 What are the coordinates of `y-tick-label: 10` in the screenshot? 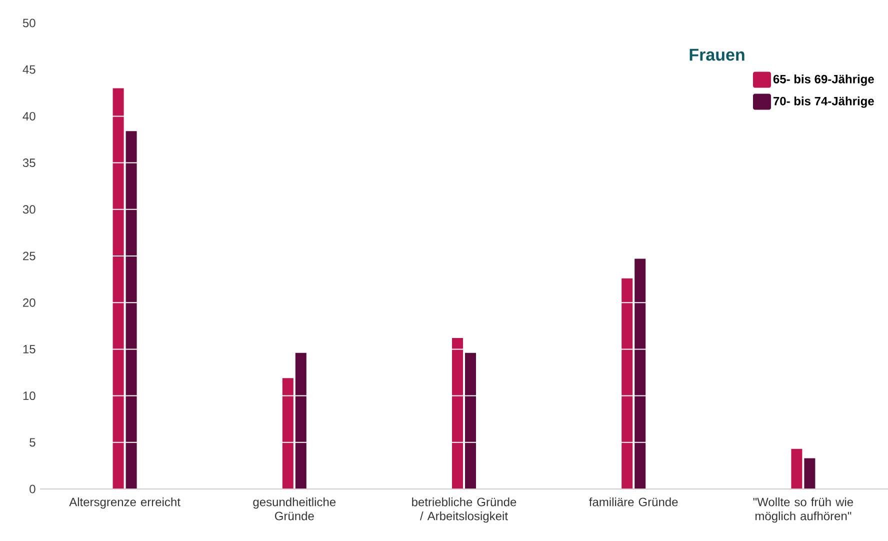 It's located at (29, 396).